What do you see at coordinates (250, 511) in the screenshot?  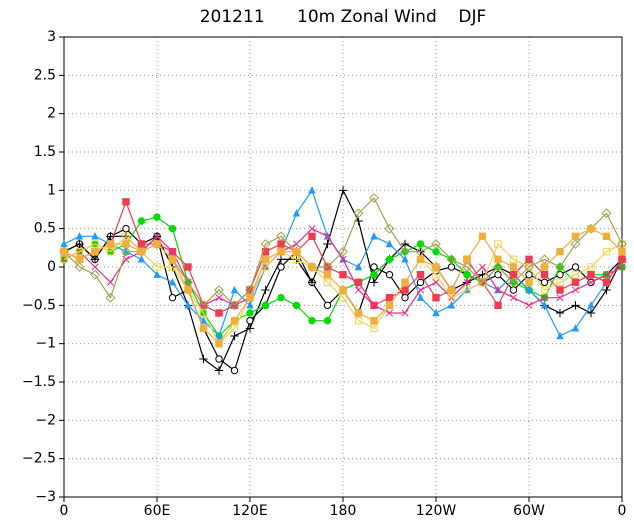 I see `x-tick-label: 120E` at bounding box center [250, 511].